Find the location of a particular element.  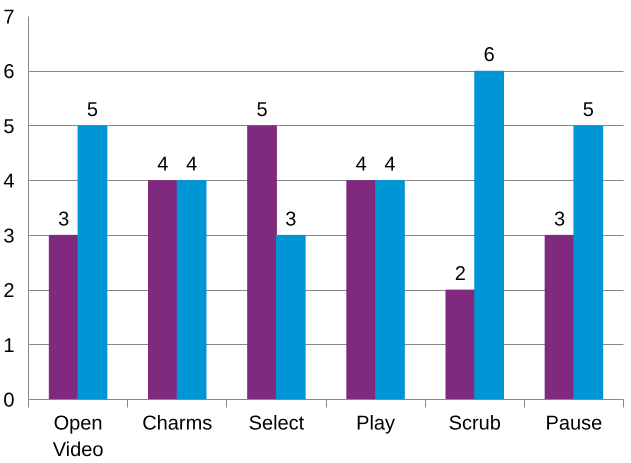

y-tick-label: 0 is located at coordinates (8, 401).